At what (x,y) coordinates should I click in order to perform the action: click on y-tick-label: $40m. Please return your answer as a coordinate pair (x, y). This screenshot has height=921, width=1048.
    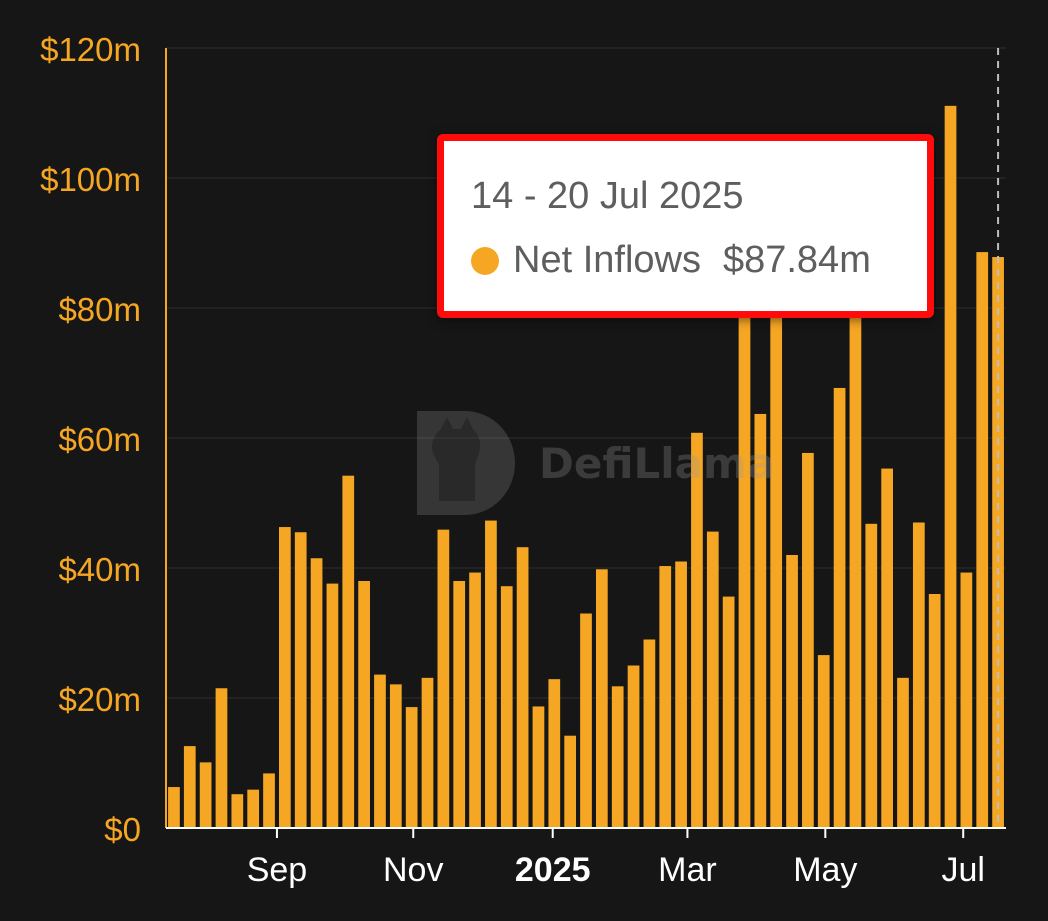
    Looking at the image, I should click on (99, 569).